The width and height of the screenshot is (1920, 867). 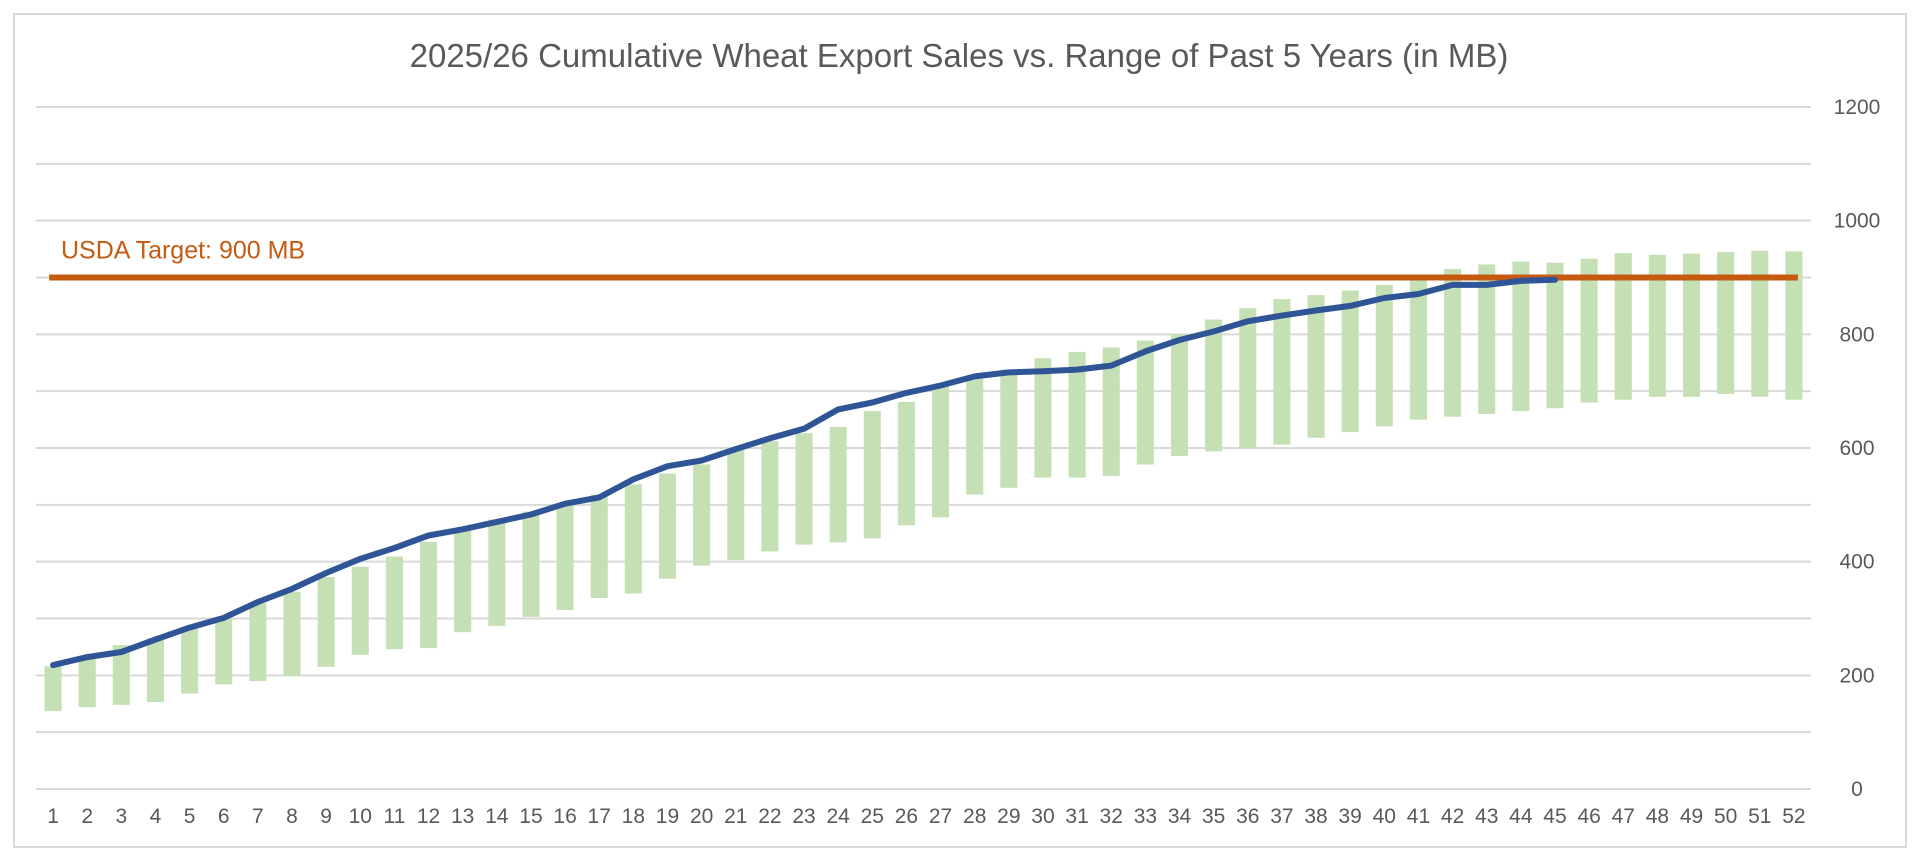 What do you see at coordinates (1857, 107) in the screenshot?
I see `y-tick-label: 1200` at bounding box center [1857, 107].